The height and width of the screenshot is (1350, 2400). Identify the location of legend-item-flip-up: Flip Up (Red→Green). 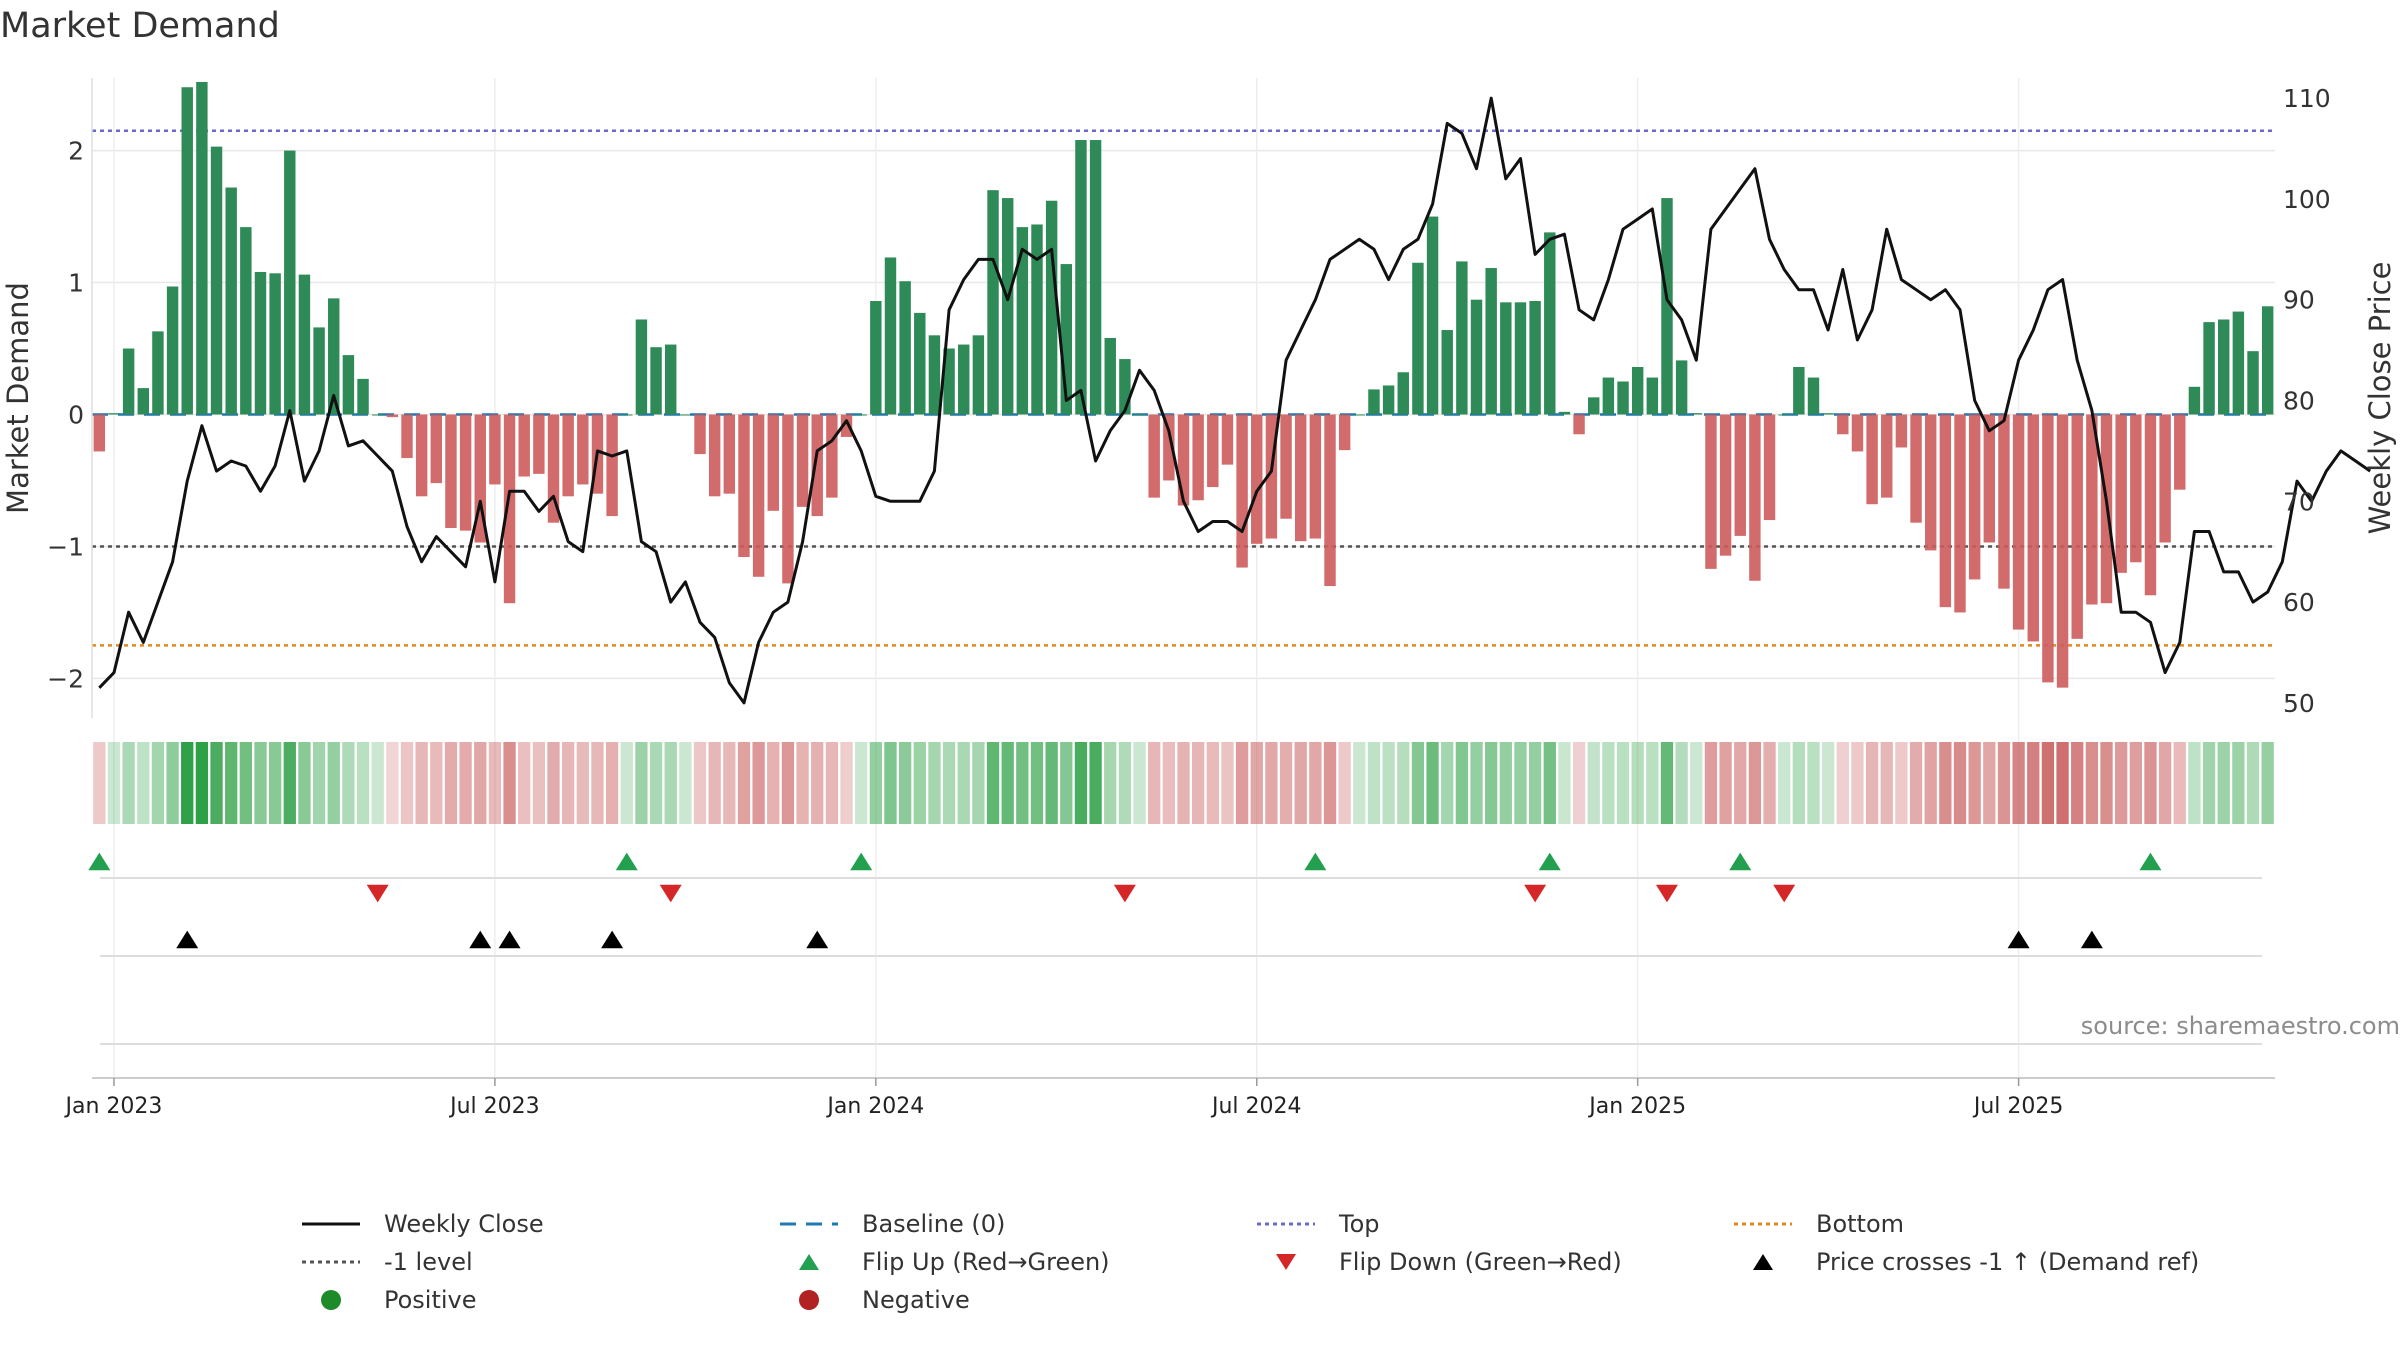
(944, 1262).